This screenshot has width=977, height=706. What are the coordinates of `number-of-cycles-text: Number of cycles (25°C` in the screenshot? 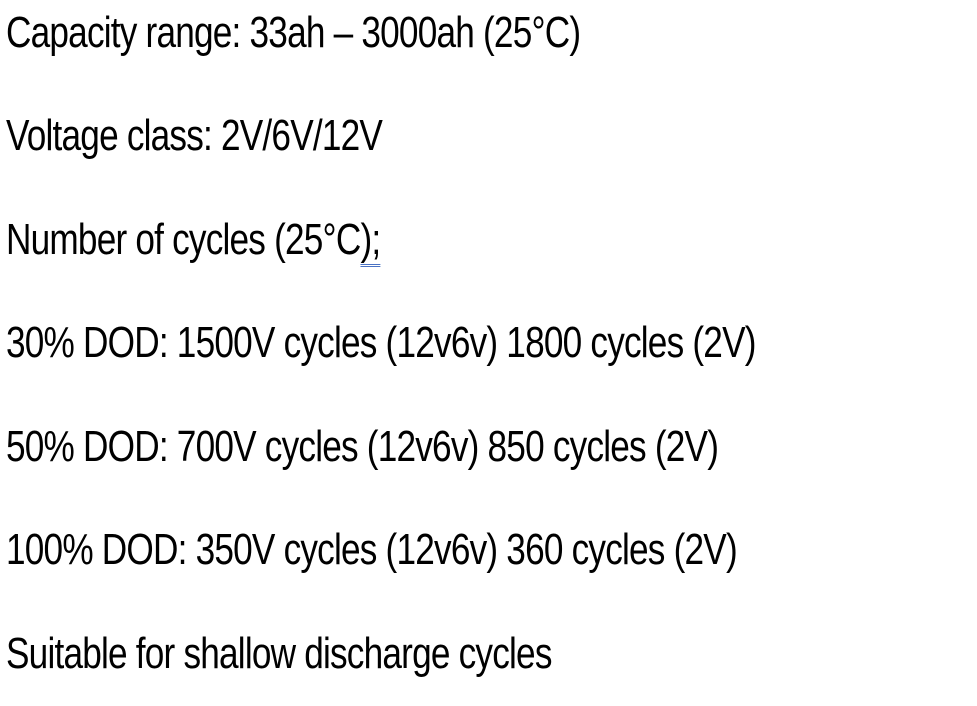 It's located at (183, 239).